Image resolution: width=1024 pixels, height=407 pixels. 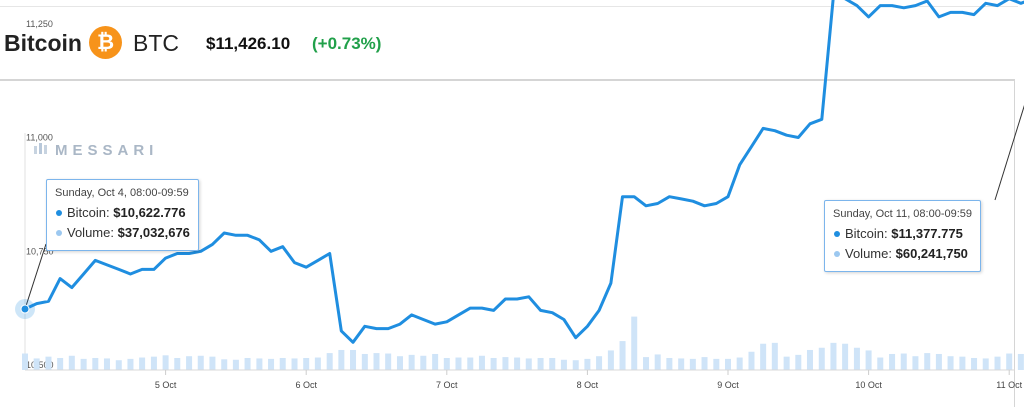 I want to click on tooltip-price-row: Bitcoin: $10,622.776, so click(x=122, y=213).